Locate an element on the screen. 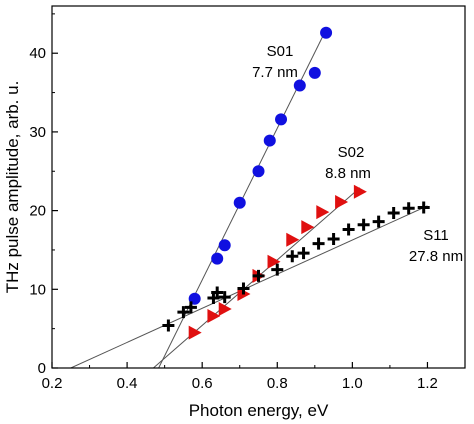 Image resolution: width=474 pixels, height=424 pixels. s11-label: 27.8 nm is located at coordinates (436, 256).